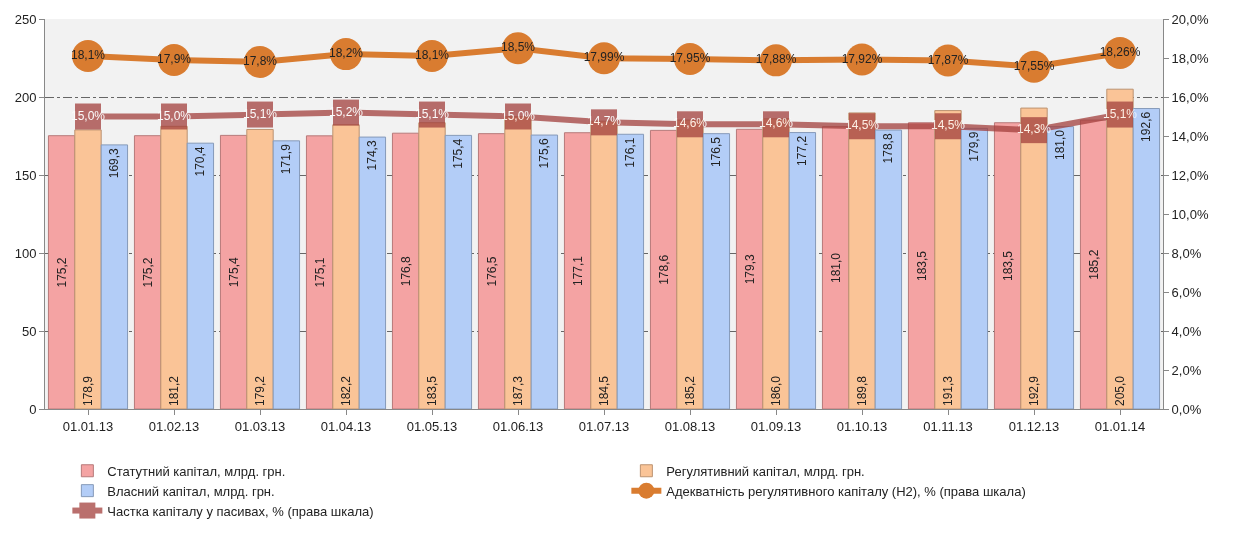 The image size is (1238, 549). What do you see at coordinates (432, 113) in the screenshot?
I see `data-label: 15,1%` at bounding box center [432, 113].